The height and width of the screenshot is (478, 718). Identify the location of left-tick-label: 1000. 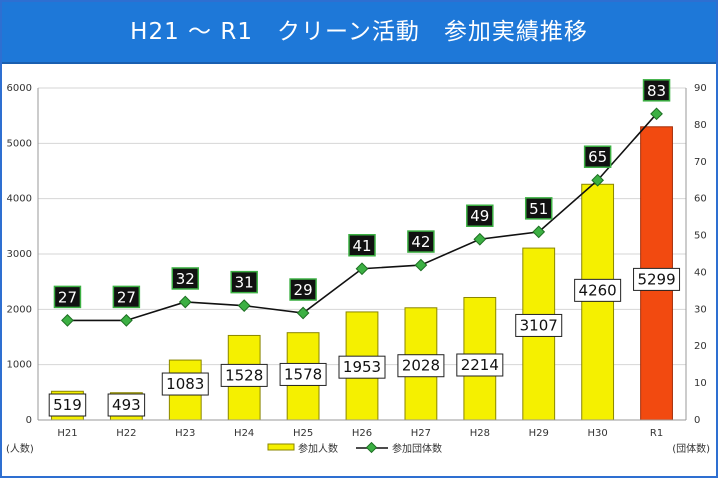
(19, 365).